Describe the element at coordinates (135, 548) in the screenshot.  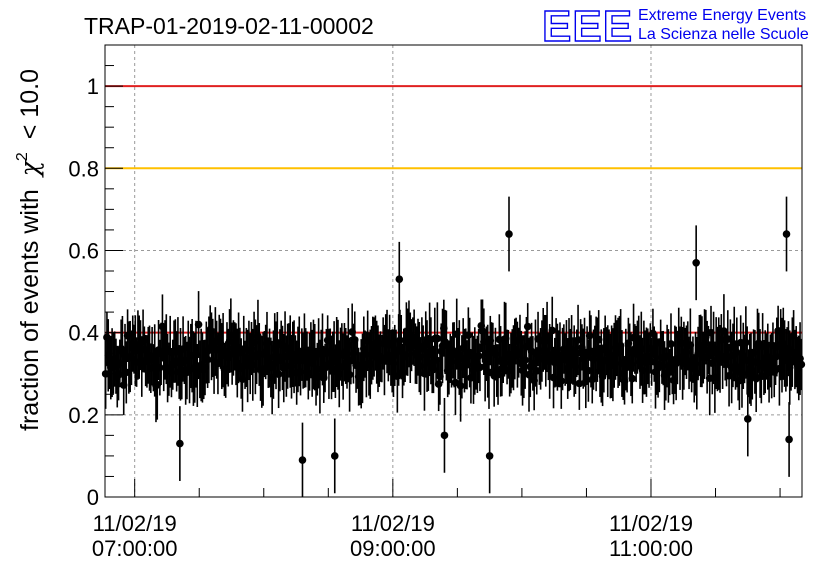
I see `x-tick-time-label: 07:00:00` at that location.